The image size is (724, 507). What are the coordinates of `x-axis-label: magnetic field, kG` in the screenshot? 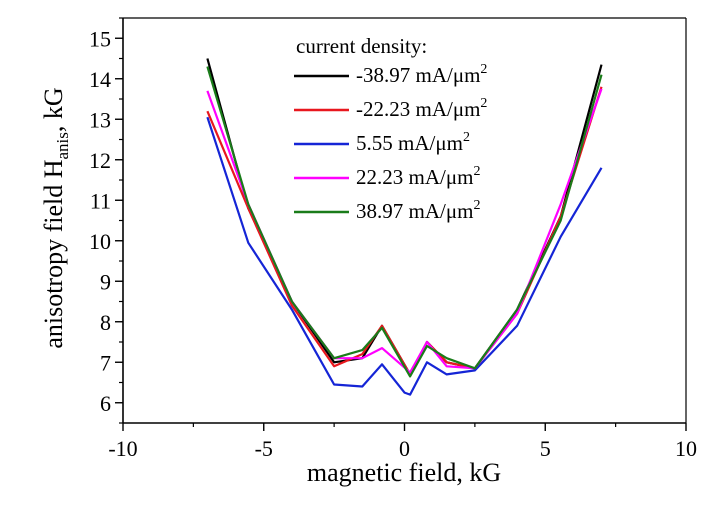 It's located at (404, 472).